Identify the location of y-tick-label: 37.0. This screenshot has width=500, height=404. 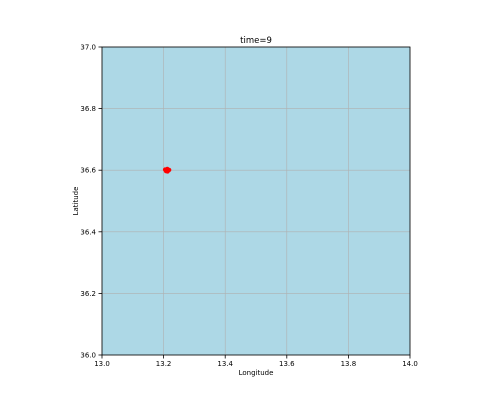
(88, 48).